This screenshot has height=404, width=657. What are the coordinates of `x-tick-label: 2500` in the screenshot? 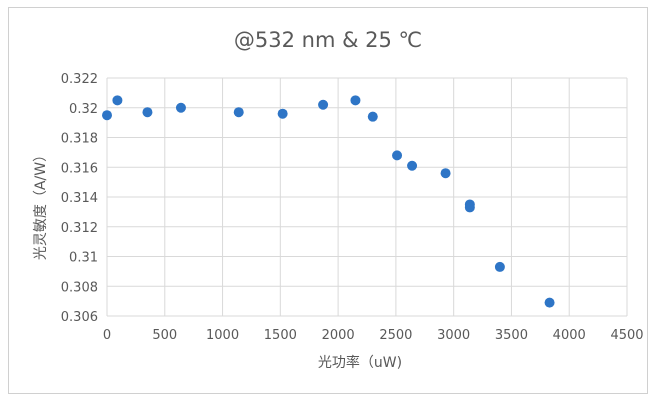 It's located at (395, 335).